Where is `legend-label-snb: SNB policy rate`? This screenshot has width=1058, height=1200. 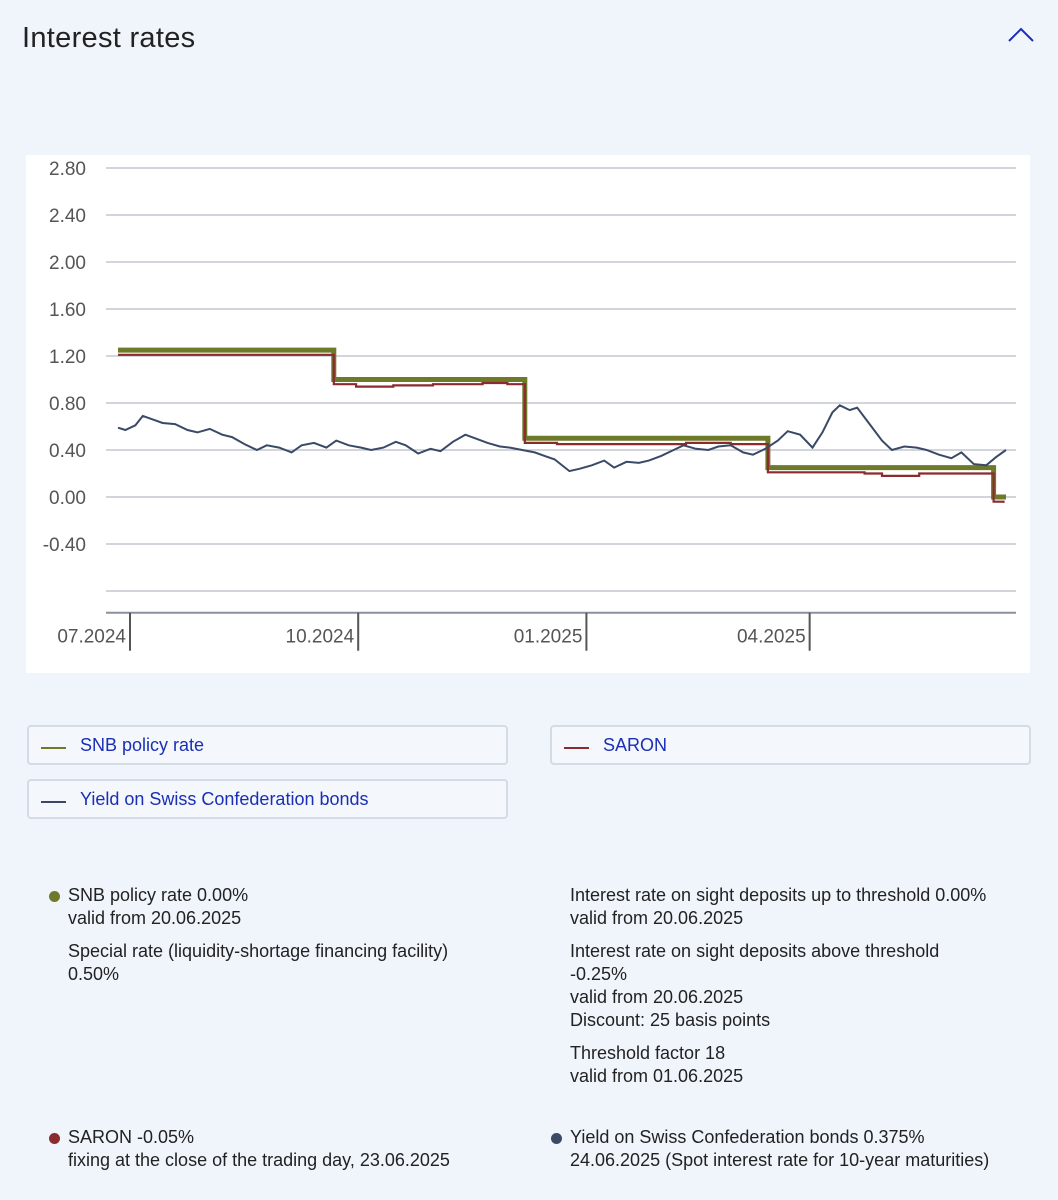 legend-label-snb: SNB policy rate is located at coordinates (142, 744).